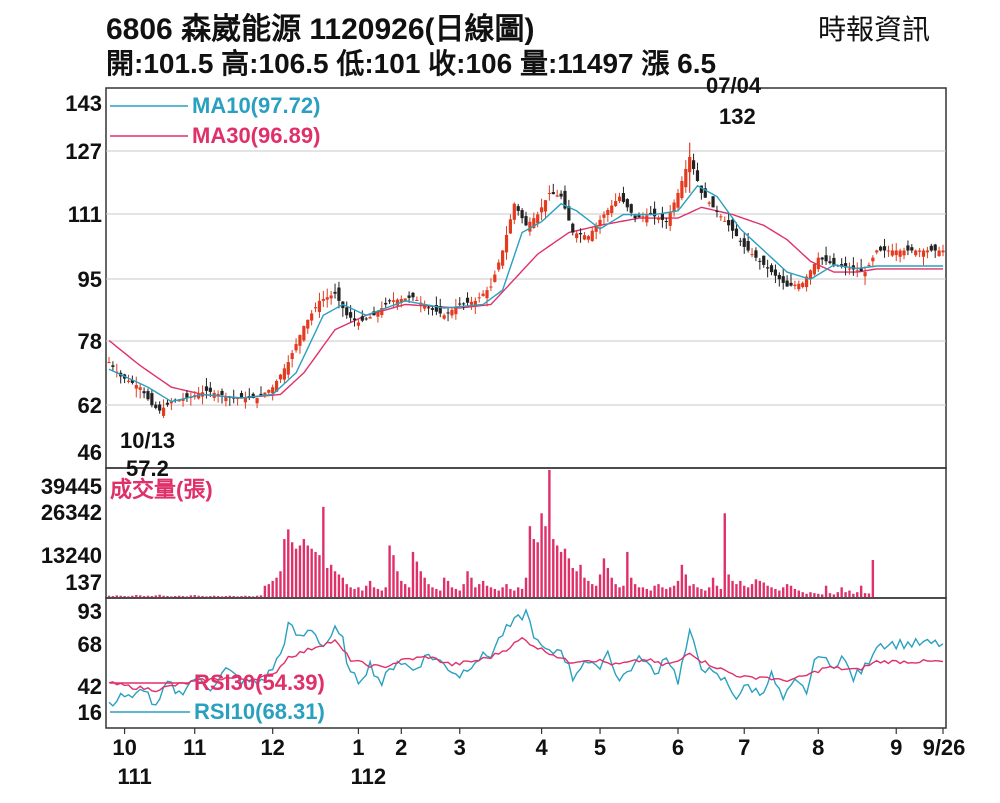 The height and width of the screenshot is (803, 1000). I want to click on ma30-legend: MA30(96.89), so click(256, 135).